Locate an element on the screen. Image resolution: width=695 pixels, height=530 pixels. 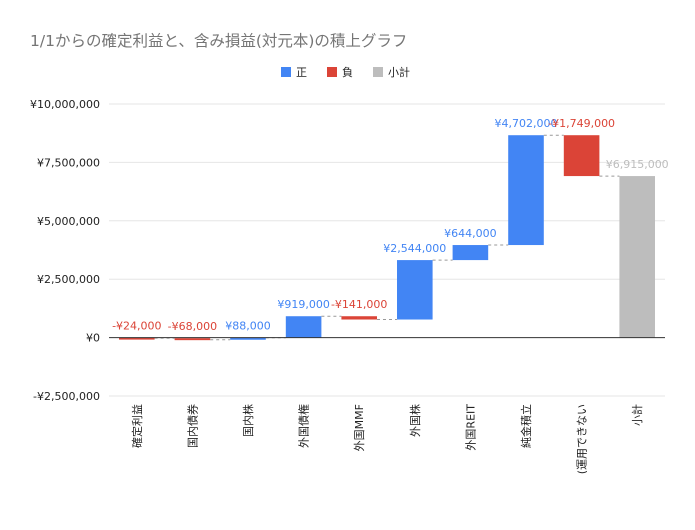
chart-title: 1/1からの確定利益と、含み損益(対元本)の積上グラフ is located at coordinates (218, 41).